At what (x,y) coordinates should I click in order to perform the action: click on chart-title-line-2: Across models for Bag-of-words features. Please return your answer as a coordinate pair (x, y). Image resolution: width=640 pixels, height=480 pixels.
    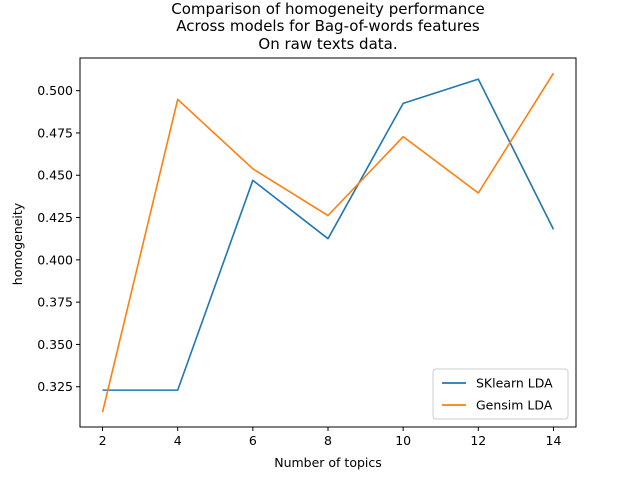
    Looking at the image, I should click on (328, 26).